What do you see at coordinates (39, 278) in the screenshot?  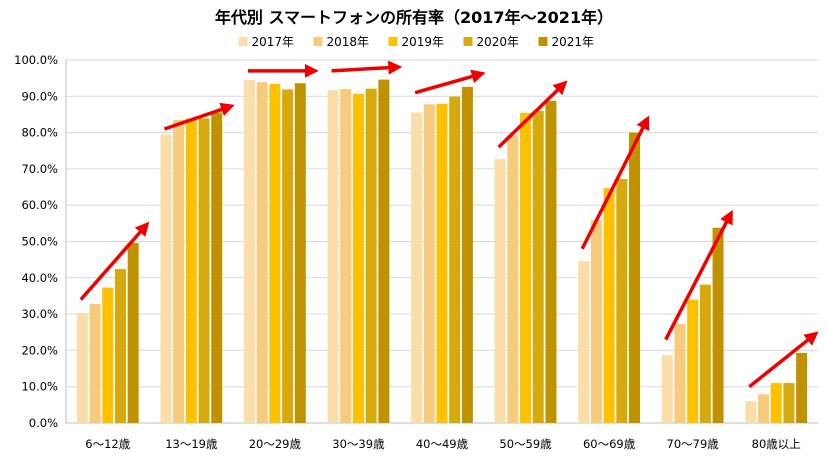 I see `y-tick-label: 40.0%` at bounding box center [39, 278].